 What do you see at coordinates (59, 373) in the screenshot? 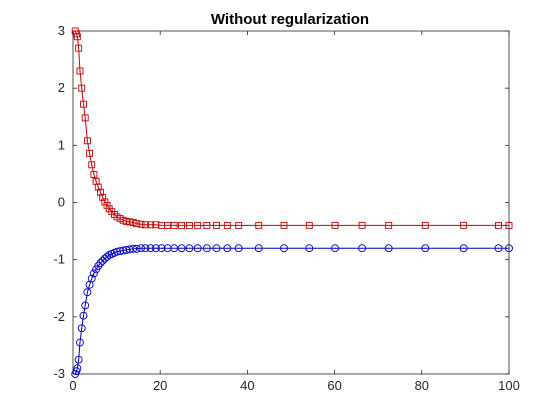
I see `y-tick-label: -3` at bounding box center [59, 373].